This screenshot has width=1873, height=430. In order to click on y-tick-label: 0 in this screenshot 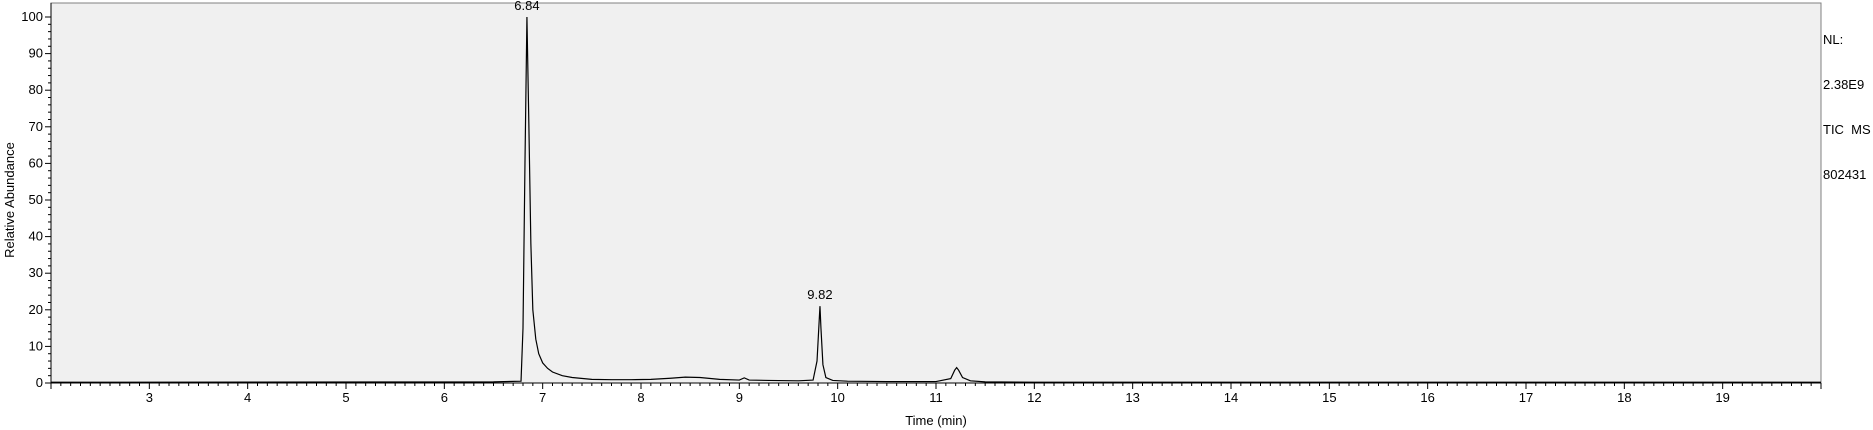, I will do `click(39, 382)`.